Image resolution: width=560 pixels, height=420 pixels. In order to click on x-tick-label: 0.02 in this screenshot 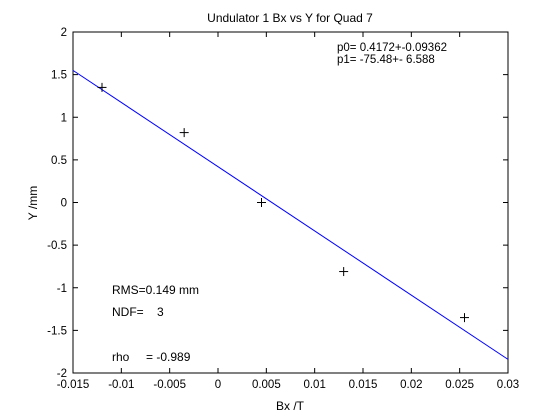, I will do `click(411, 385)`.